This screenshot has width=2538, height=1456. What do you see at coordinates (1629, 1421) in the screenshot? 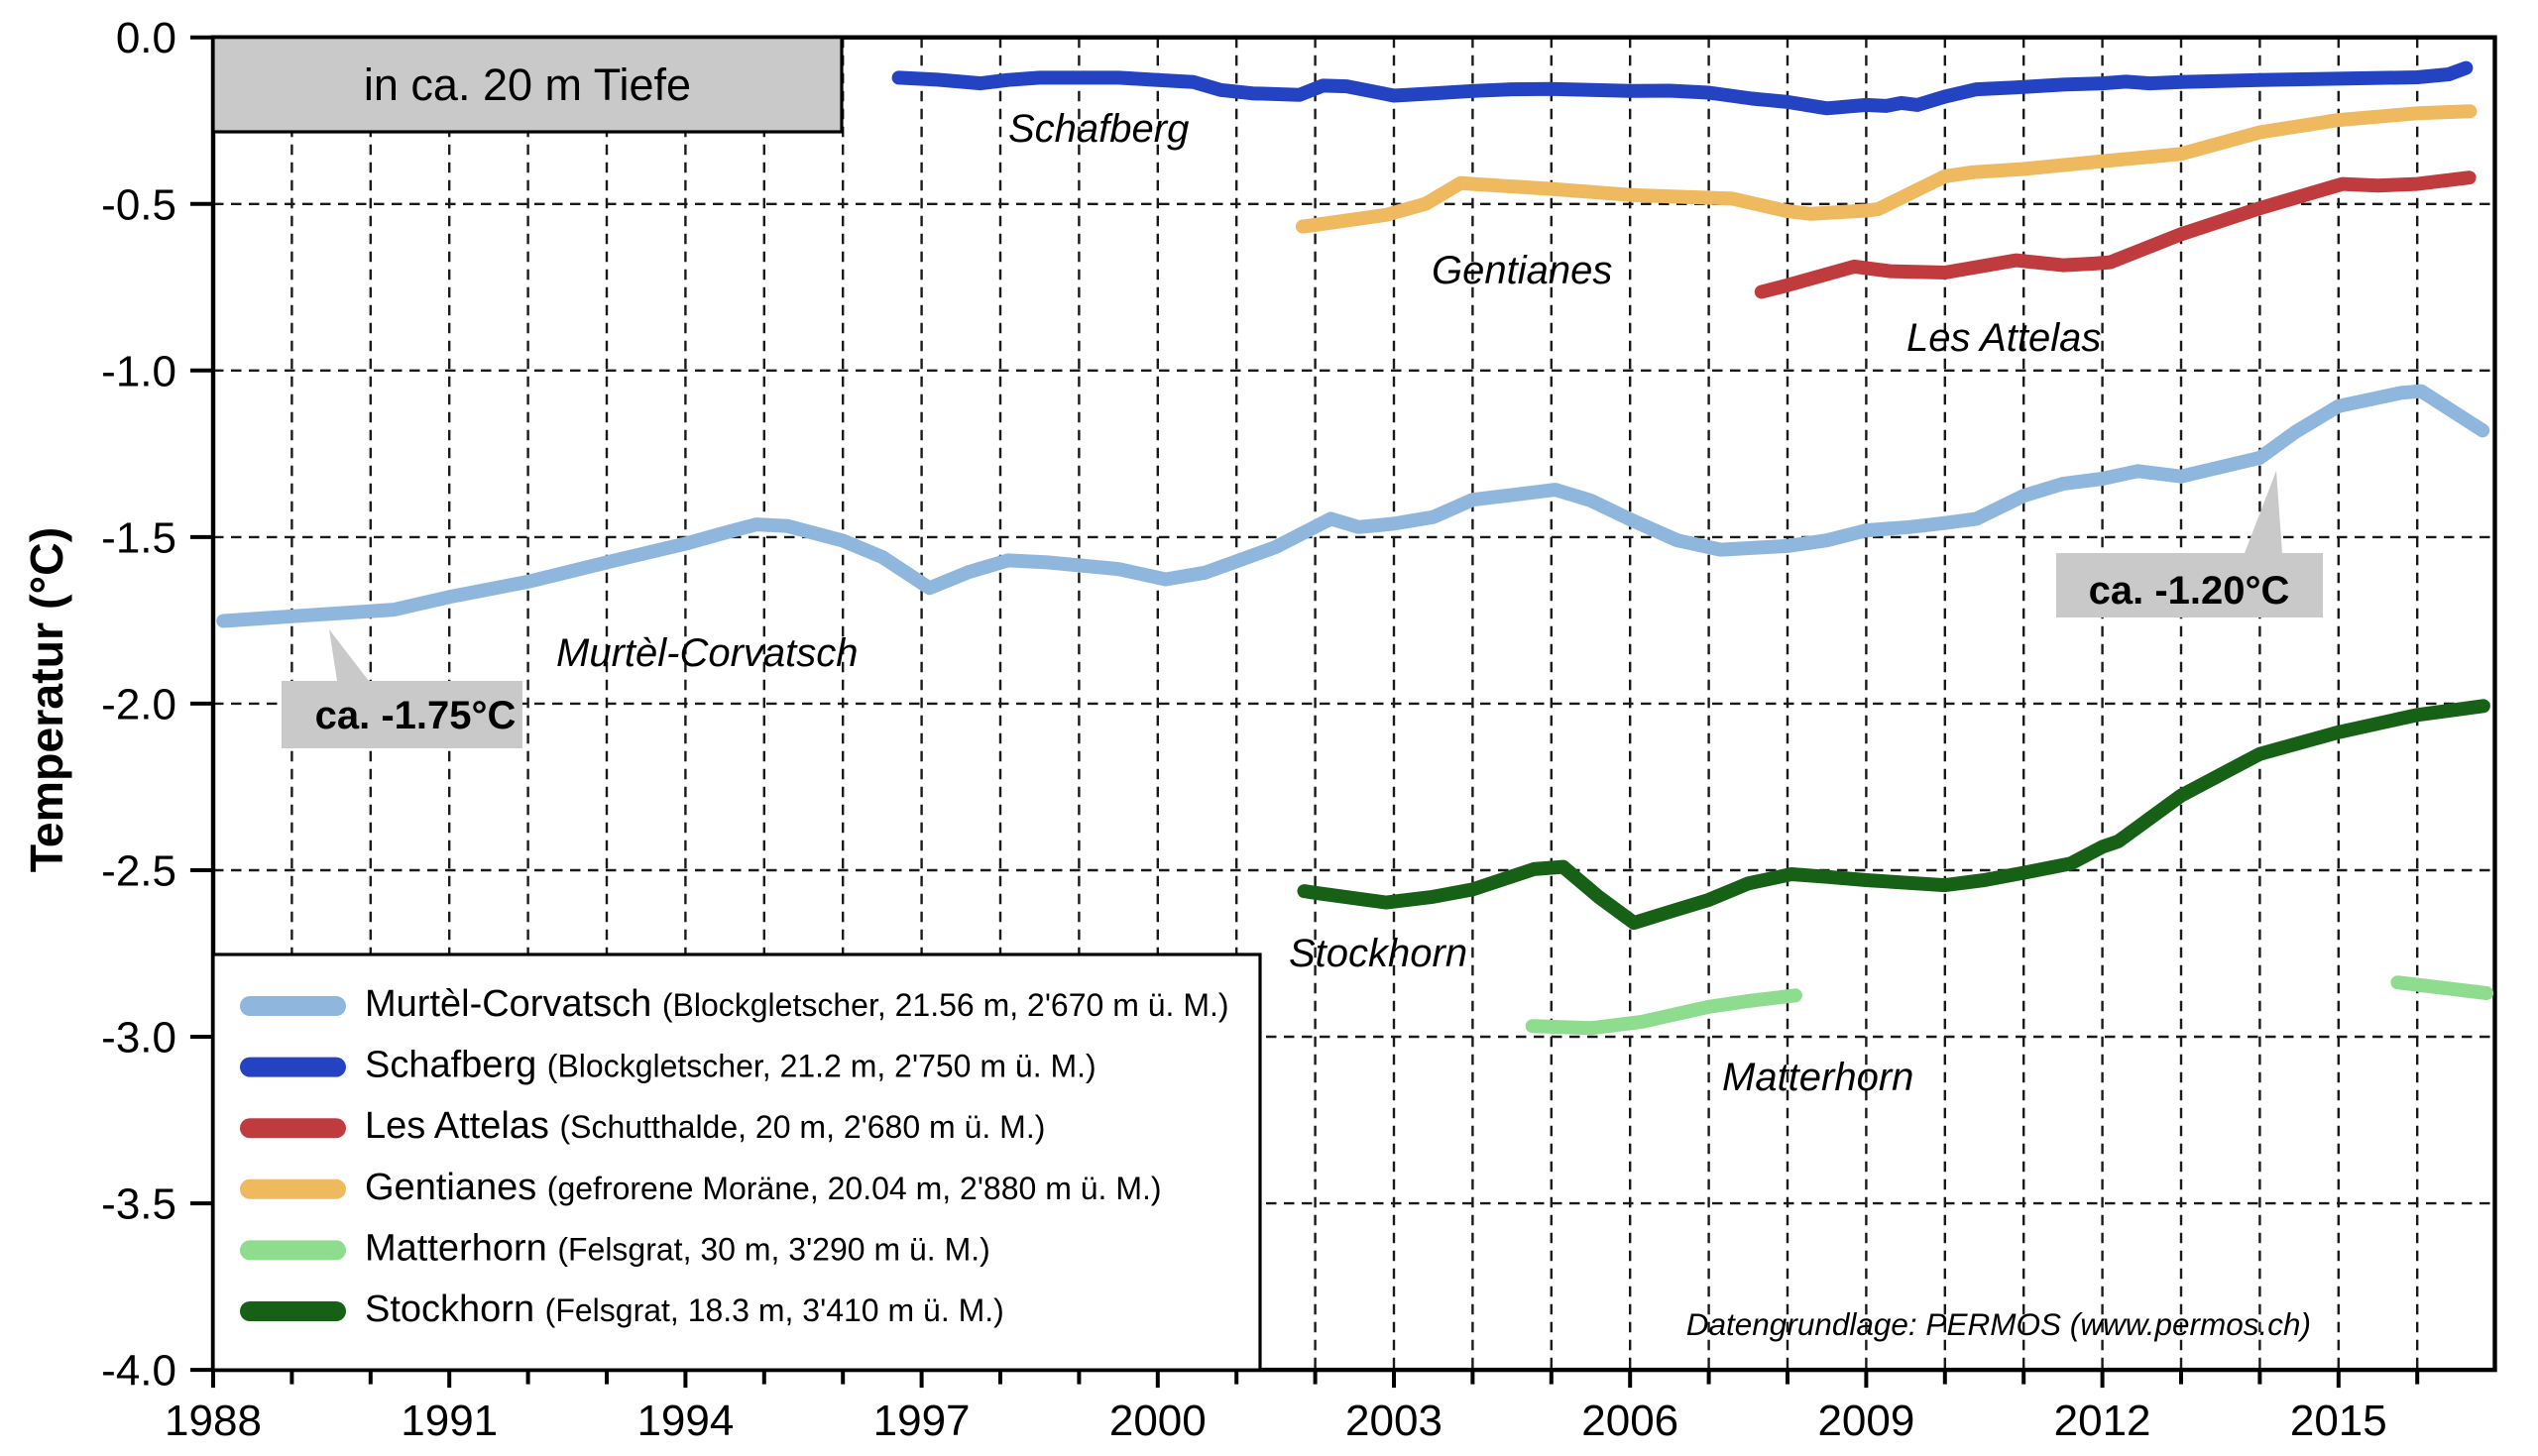
I see `svg-text: 2006` at bounding box center [1629, 1421].